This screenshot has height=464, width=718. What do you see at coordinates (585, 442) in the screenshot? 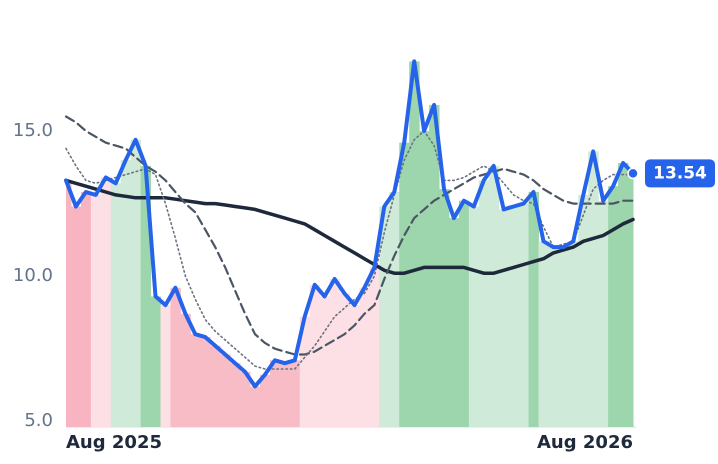
I see `x-tick-label: Aug 2026` at bounding box center [585, 442].